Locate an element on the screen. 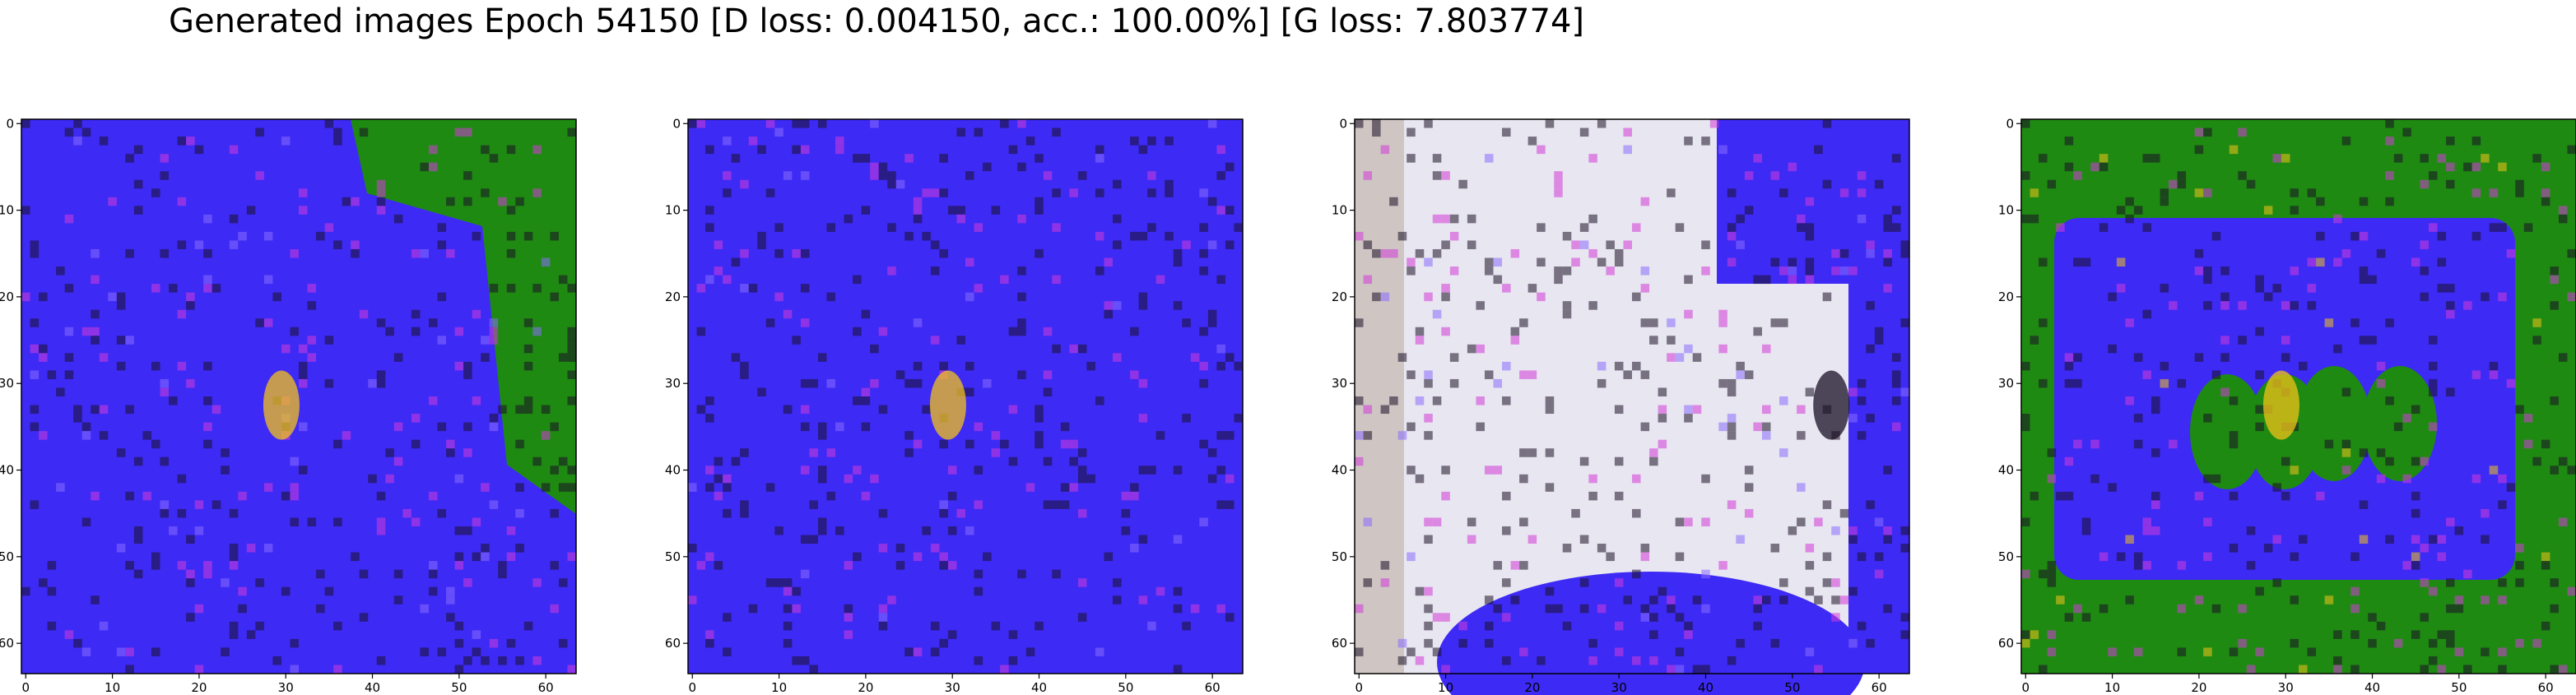 Image resolution: width=2576 pixels, height=695 pixels. x-tick-label: 20 is located at coordinates (2198, 687).